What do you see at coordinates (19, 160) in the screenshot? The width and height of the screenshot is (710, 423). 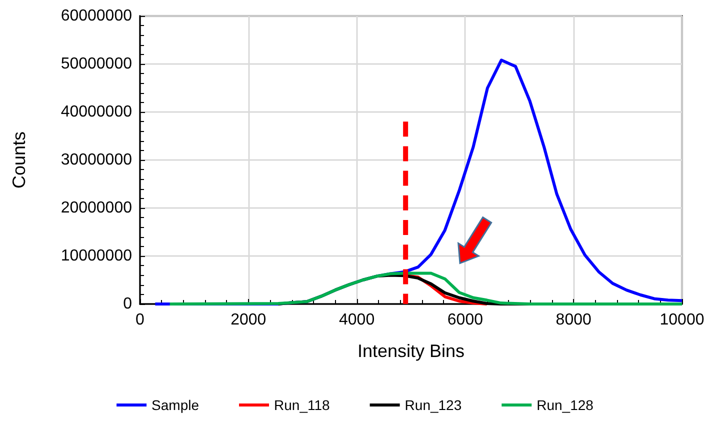 I see `y-axis-title: Counts` at bounding box center [19, 160].